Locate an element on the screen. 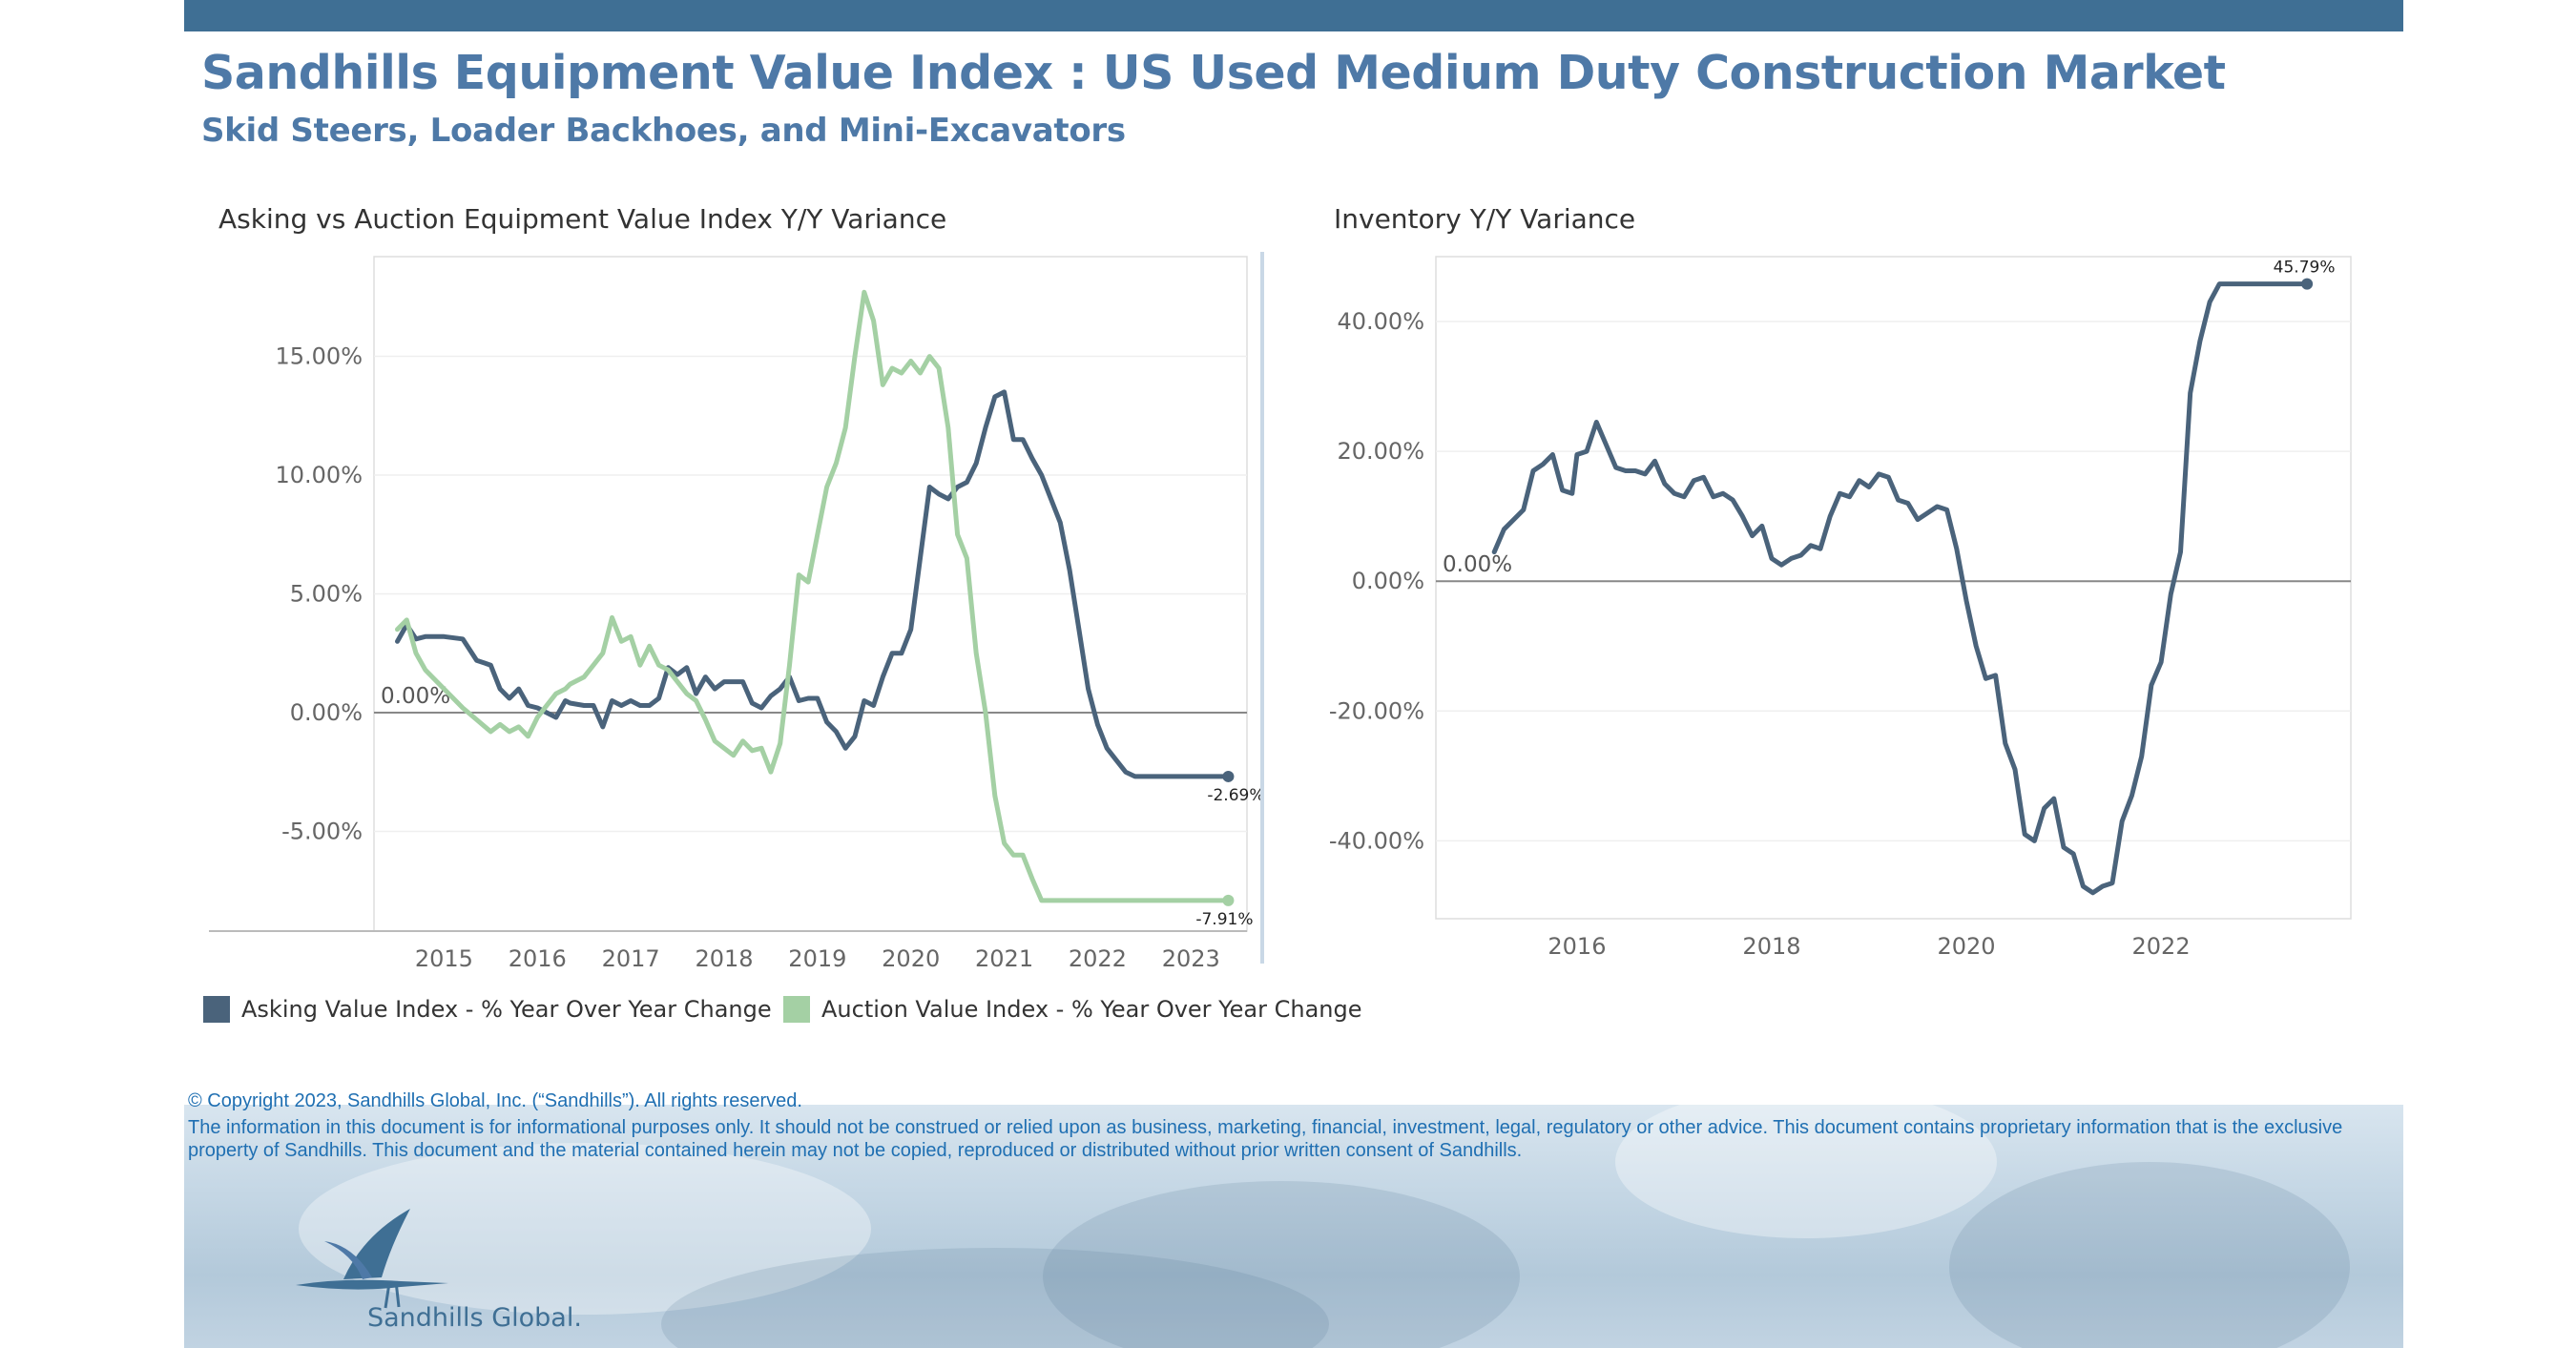  y-tick-label: 15.00% is located at coordinates (319, 356).